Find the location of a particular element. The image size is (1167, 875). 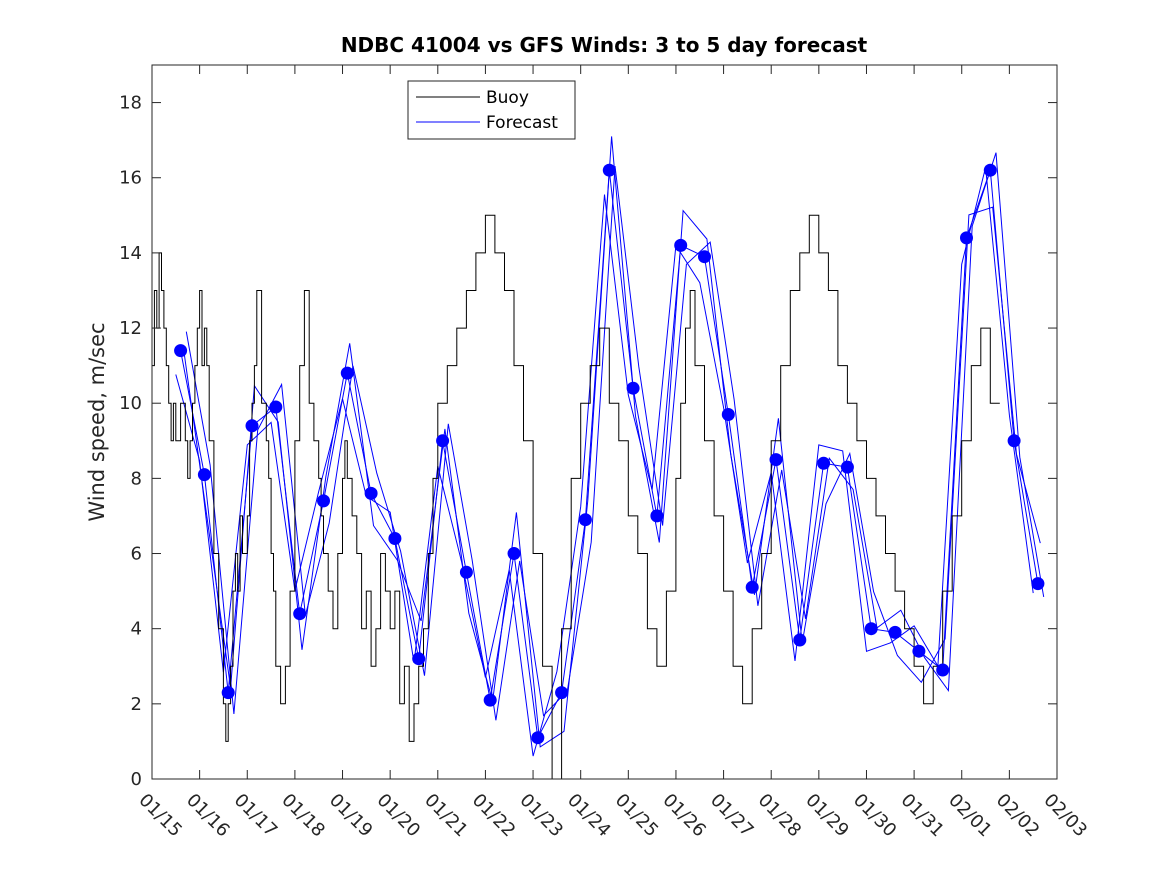

y-tick-label: 0 is located at coordinates (136, 779).